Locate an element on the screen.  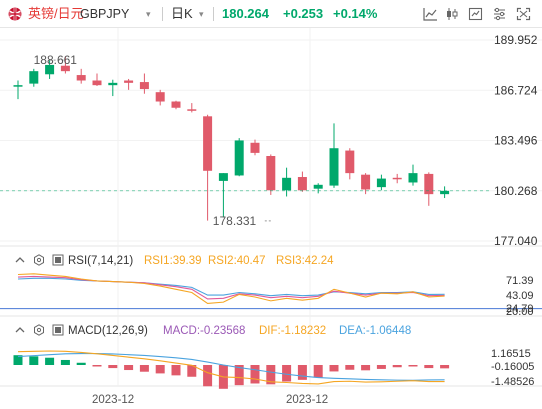
dif-line is located at coordinates (231, 367).